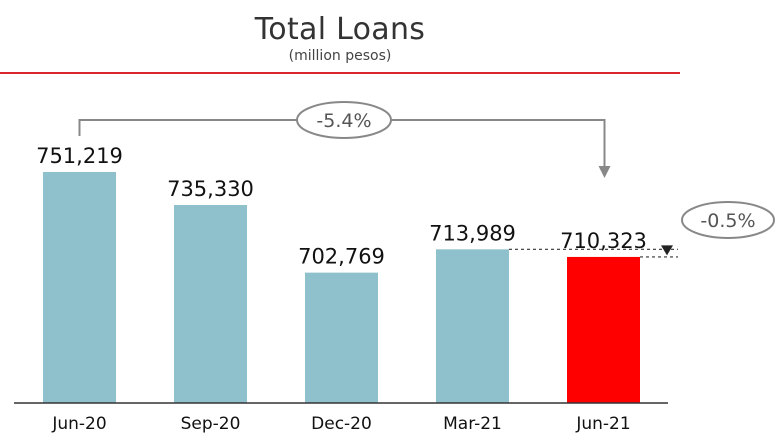 The width and height of the screenshot is (778, 448). I want to click on chart-subtitle: (million pesos), so click(340, 56).